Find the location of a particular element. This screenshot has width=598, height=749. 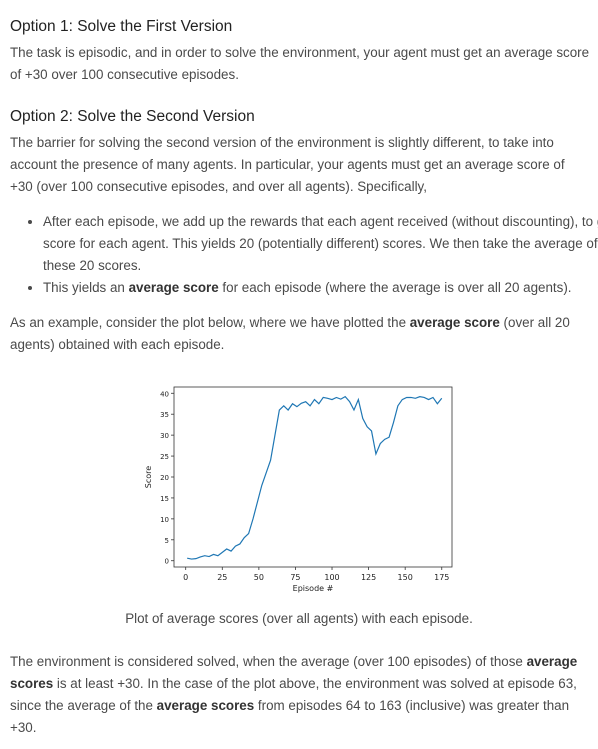

x-tick-label: 0 is located at coordinates (185, 577).